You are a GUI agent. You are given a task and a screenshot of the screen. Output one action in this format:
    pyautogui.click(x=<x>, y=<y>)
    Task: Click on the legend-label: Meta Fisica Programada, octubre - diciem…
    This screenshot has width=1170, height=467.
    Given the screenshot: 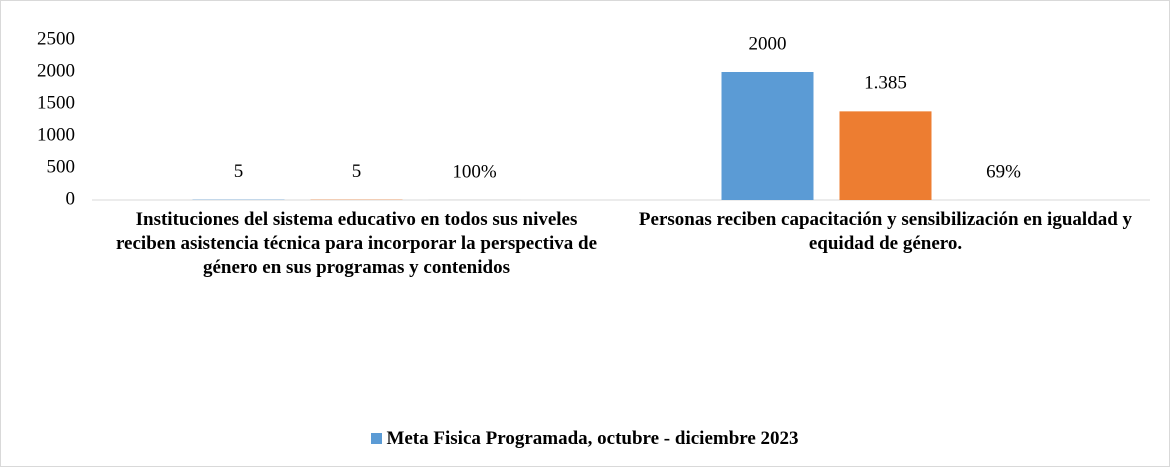 What is the action you would take?
    pyautogui.click(x=592, y=438)
    